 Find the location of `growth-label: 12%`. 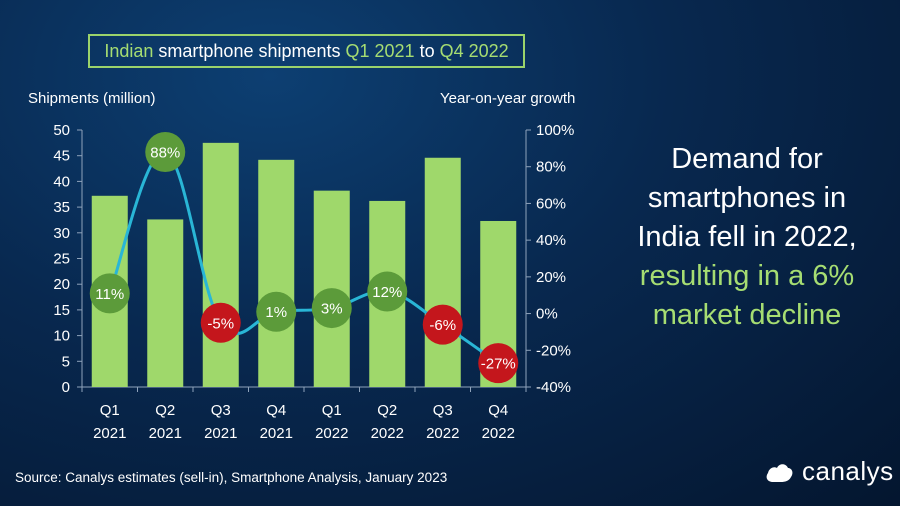

growth-label: 12% is located at coordinates (387, 292).